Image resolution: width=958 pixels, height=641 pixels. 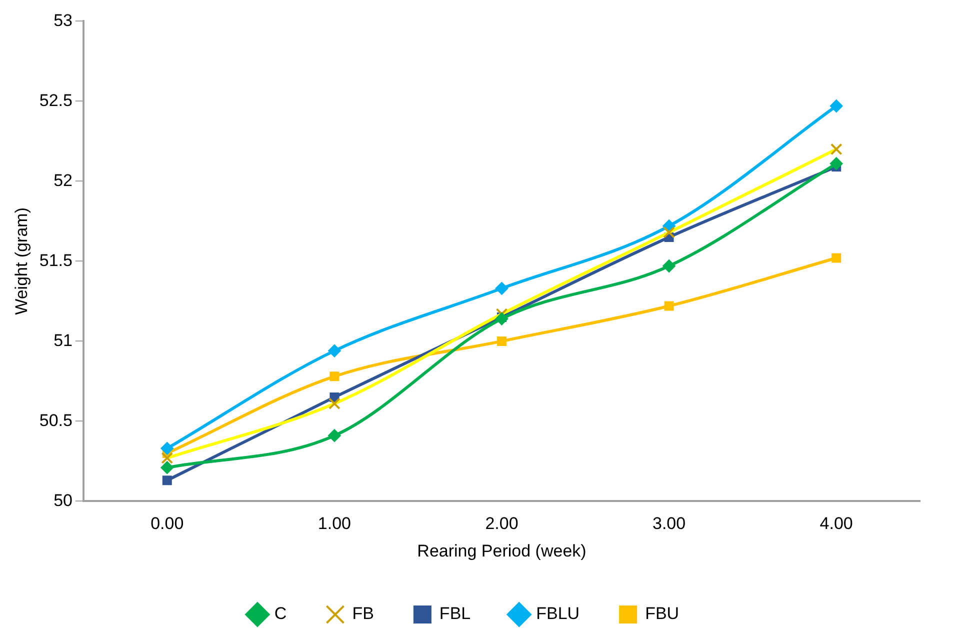 I want to click on legend-label: FBU, so click(x=662, y=614).